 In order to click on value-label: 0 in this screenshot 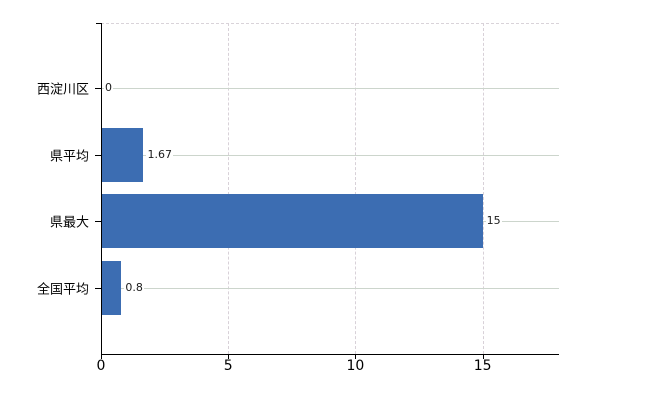, I will do `click(108, 87)`.